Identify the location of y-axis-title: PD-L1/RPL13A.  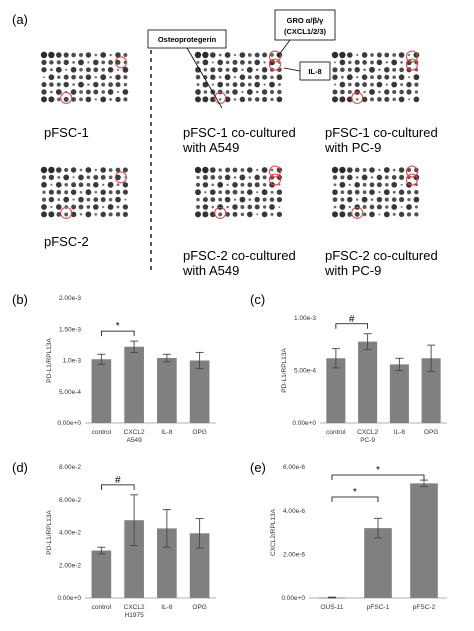
(49, 532).